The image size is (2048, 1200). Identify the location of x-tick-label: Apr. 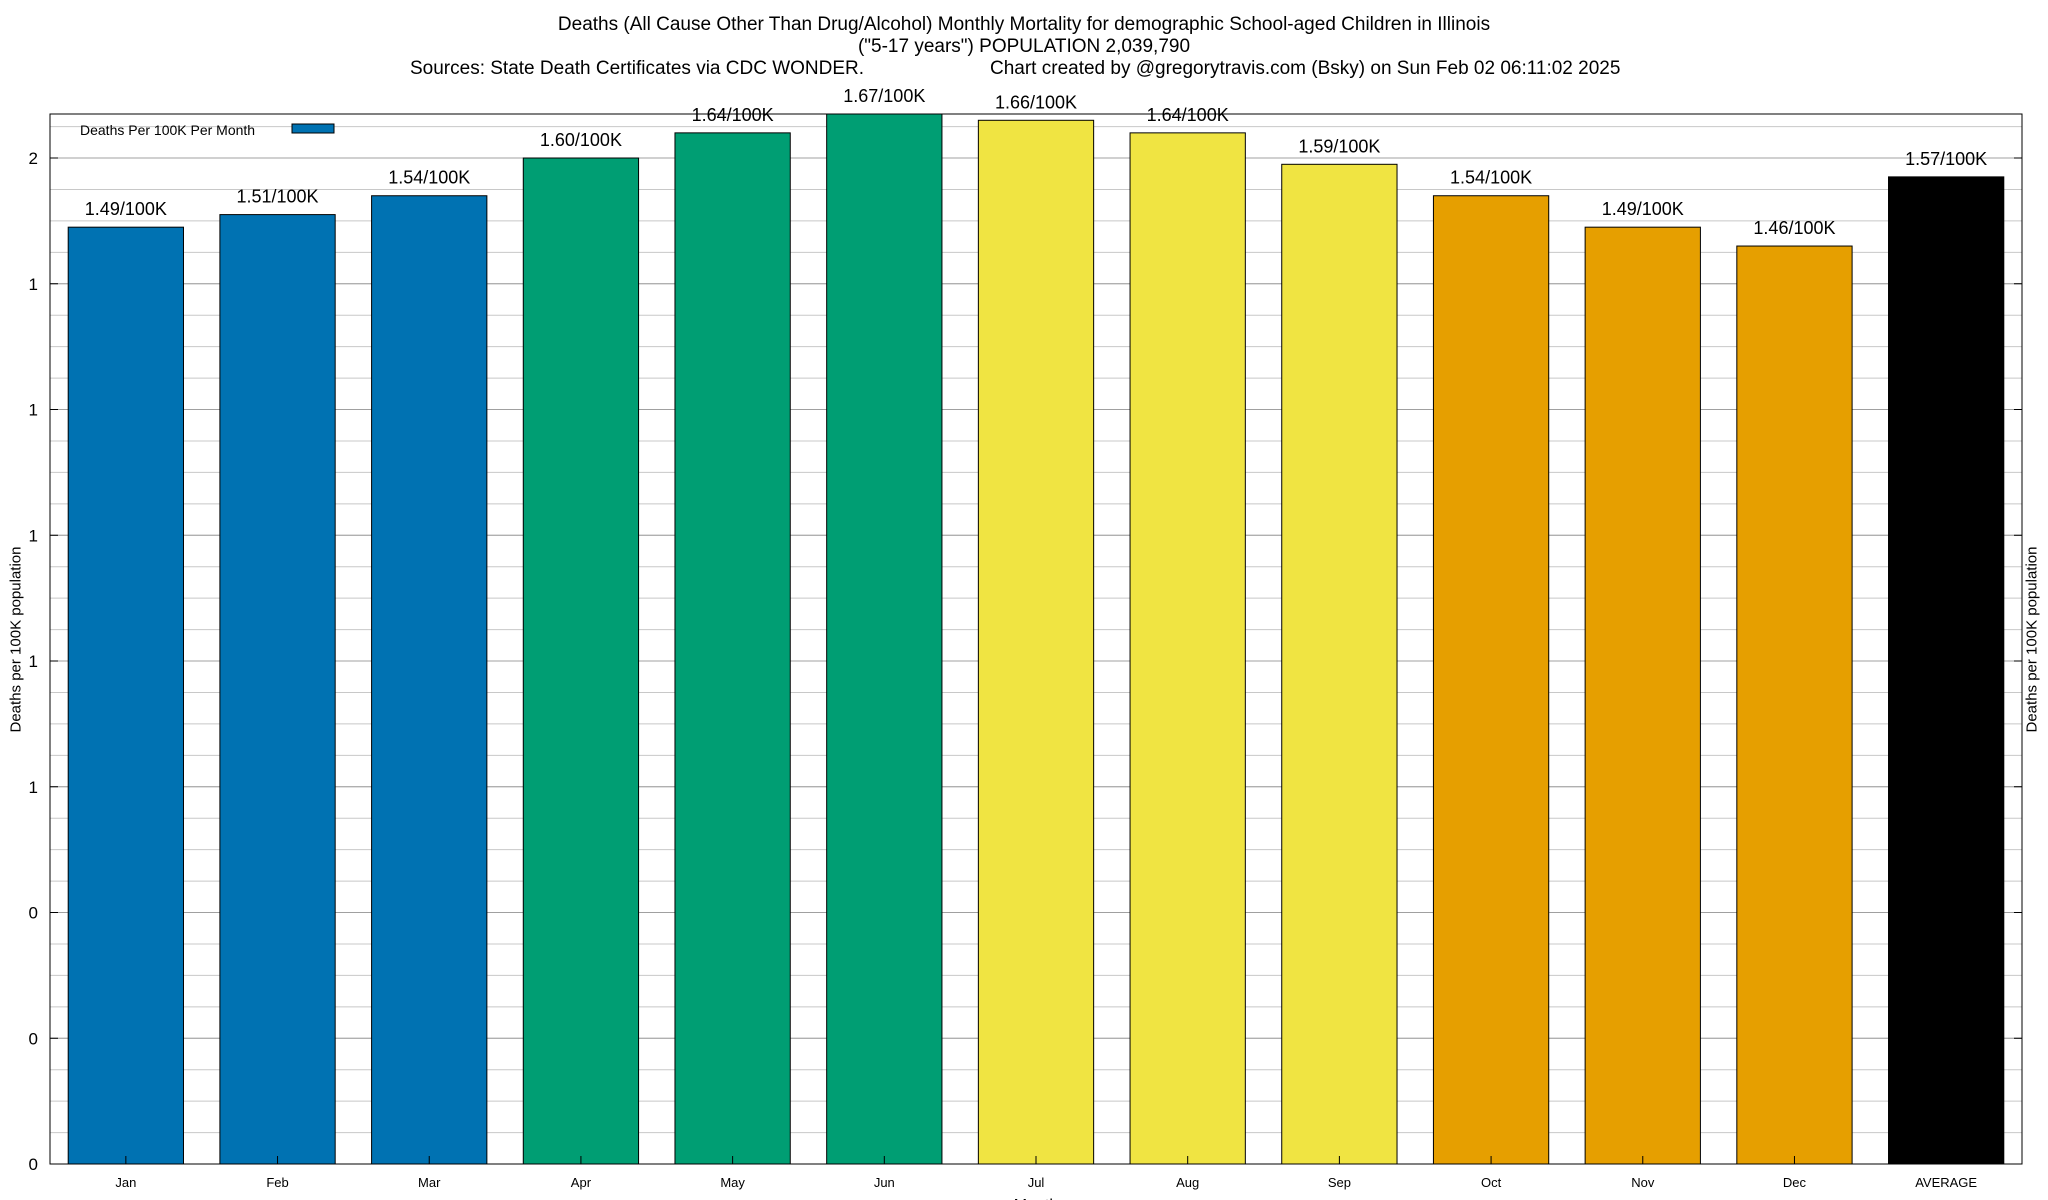
(581, 1182).